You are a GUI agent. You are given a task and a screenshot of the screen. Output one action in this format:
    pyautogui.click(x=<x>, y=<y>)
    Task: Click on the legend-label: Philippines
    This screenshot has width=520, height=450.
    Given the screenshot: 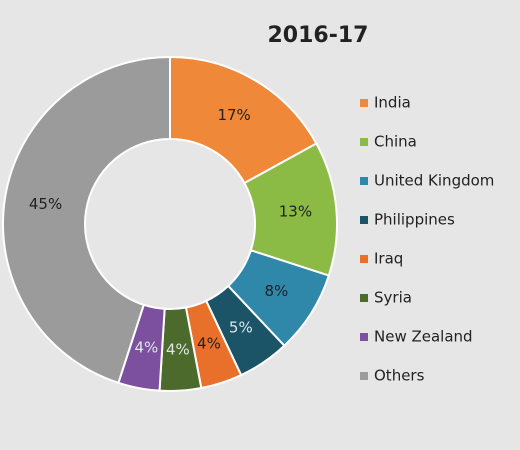 What is the action you would take?
    pyautogui.click(x=414, y=220)
    